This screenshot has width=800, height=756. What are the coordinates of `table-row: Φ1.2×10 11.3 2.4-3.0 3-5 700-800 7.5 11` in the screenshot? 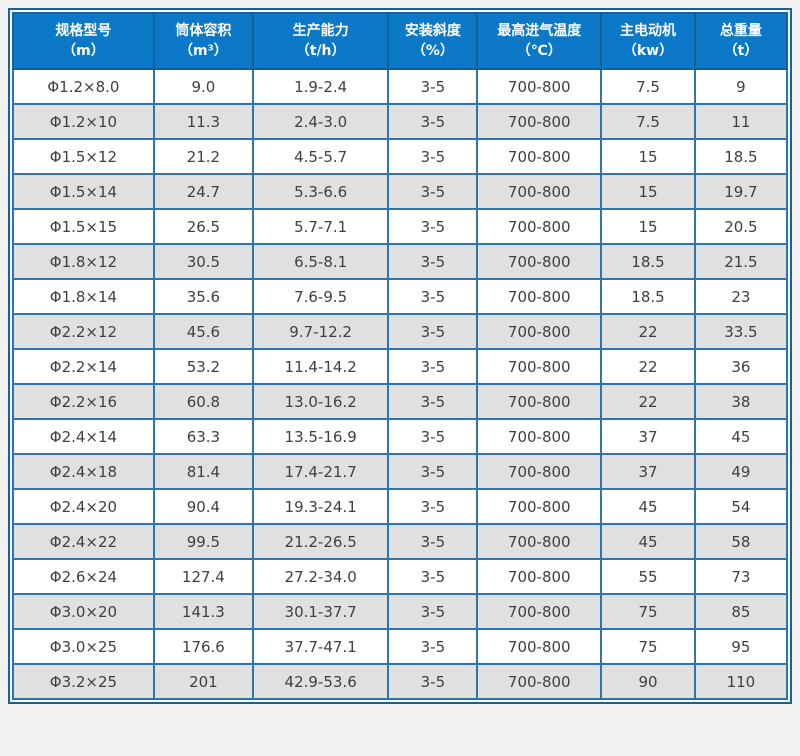 It's located at (400, 121).